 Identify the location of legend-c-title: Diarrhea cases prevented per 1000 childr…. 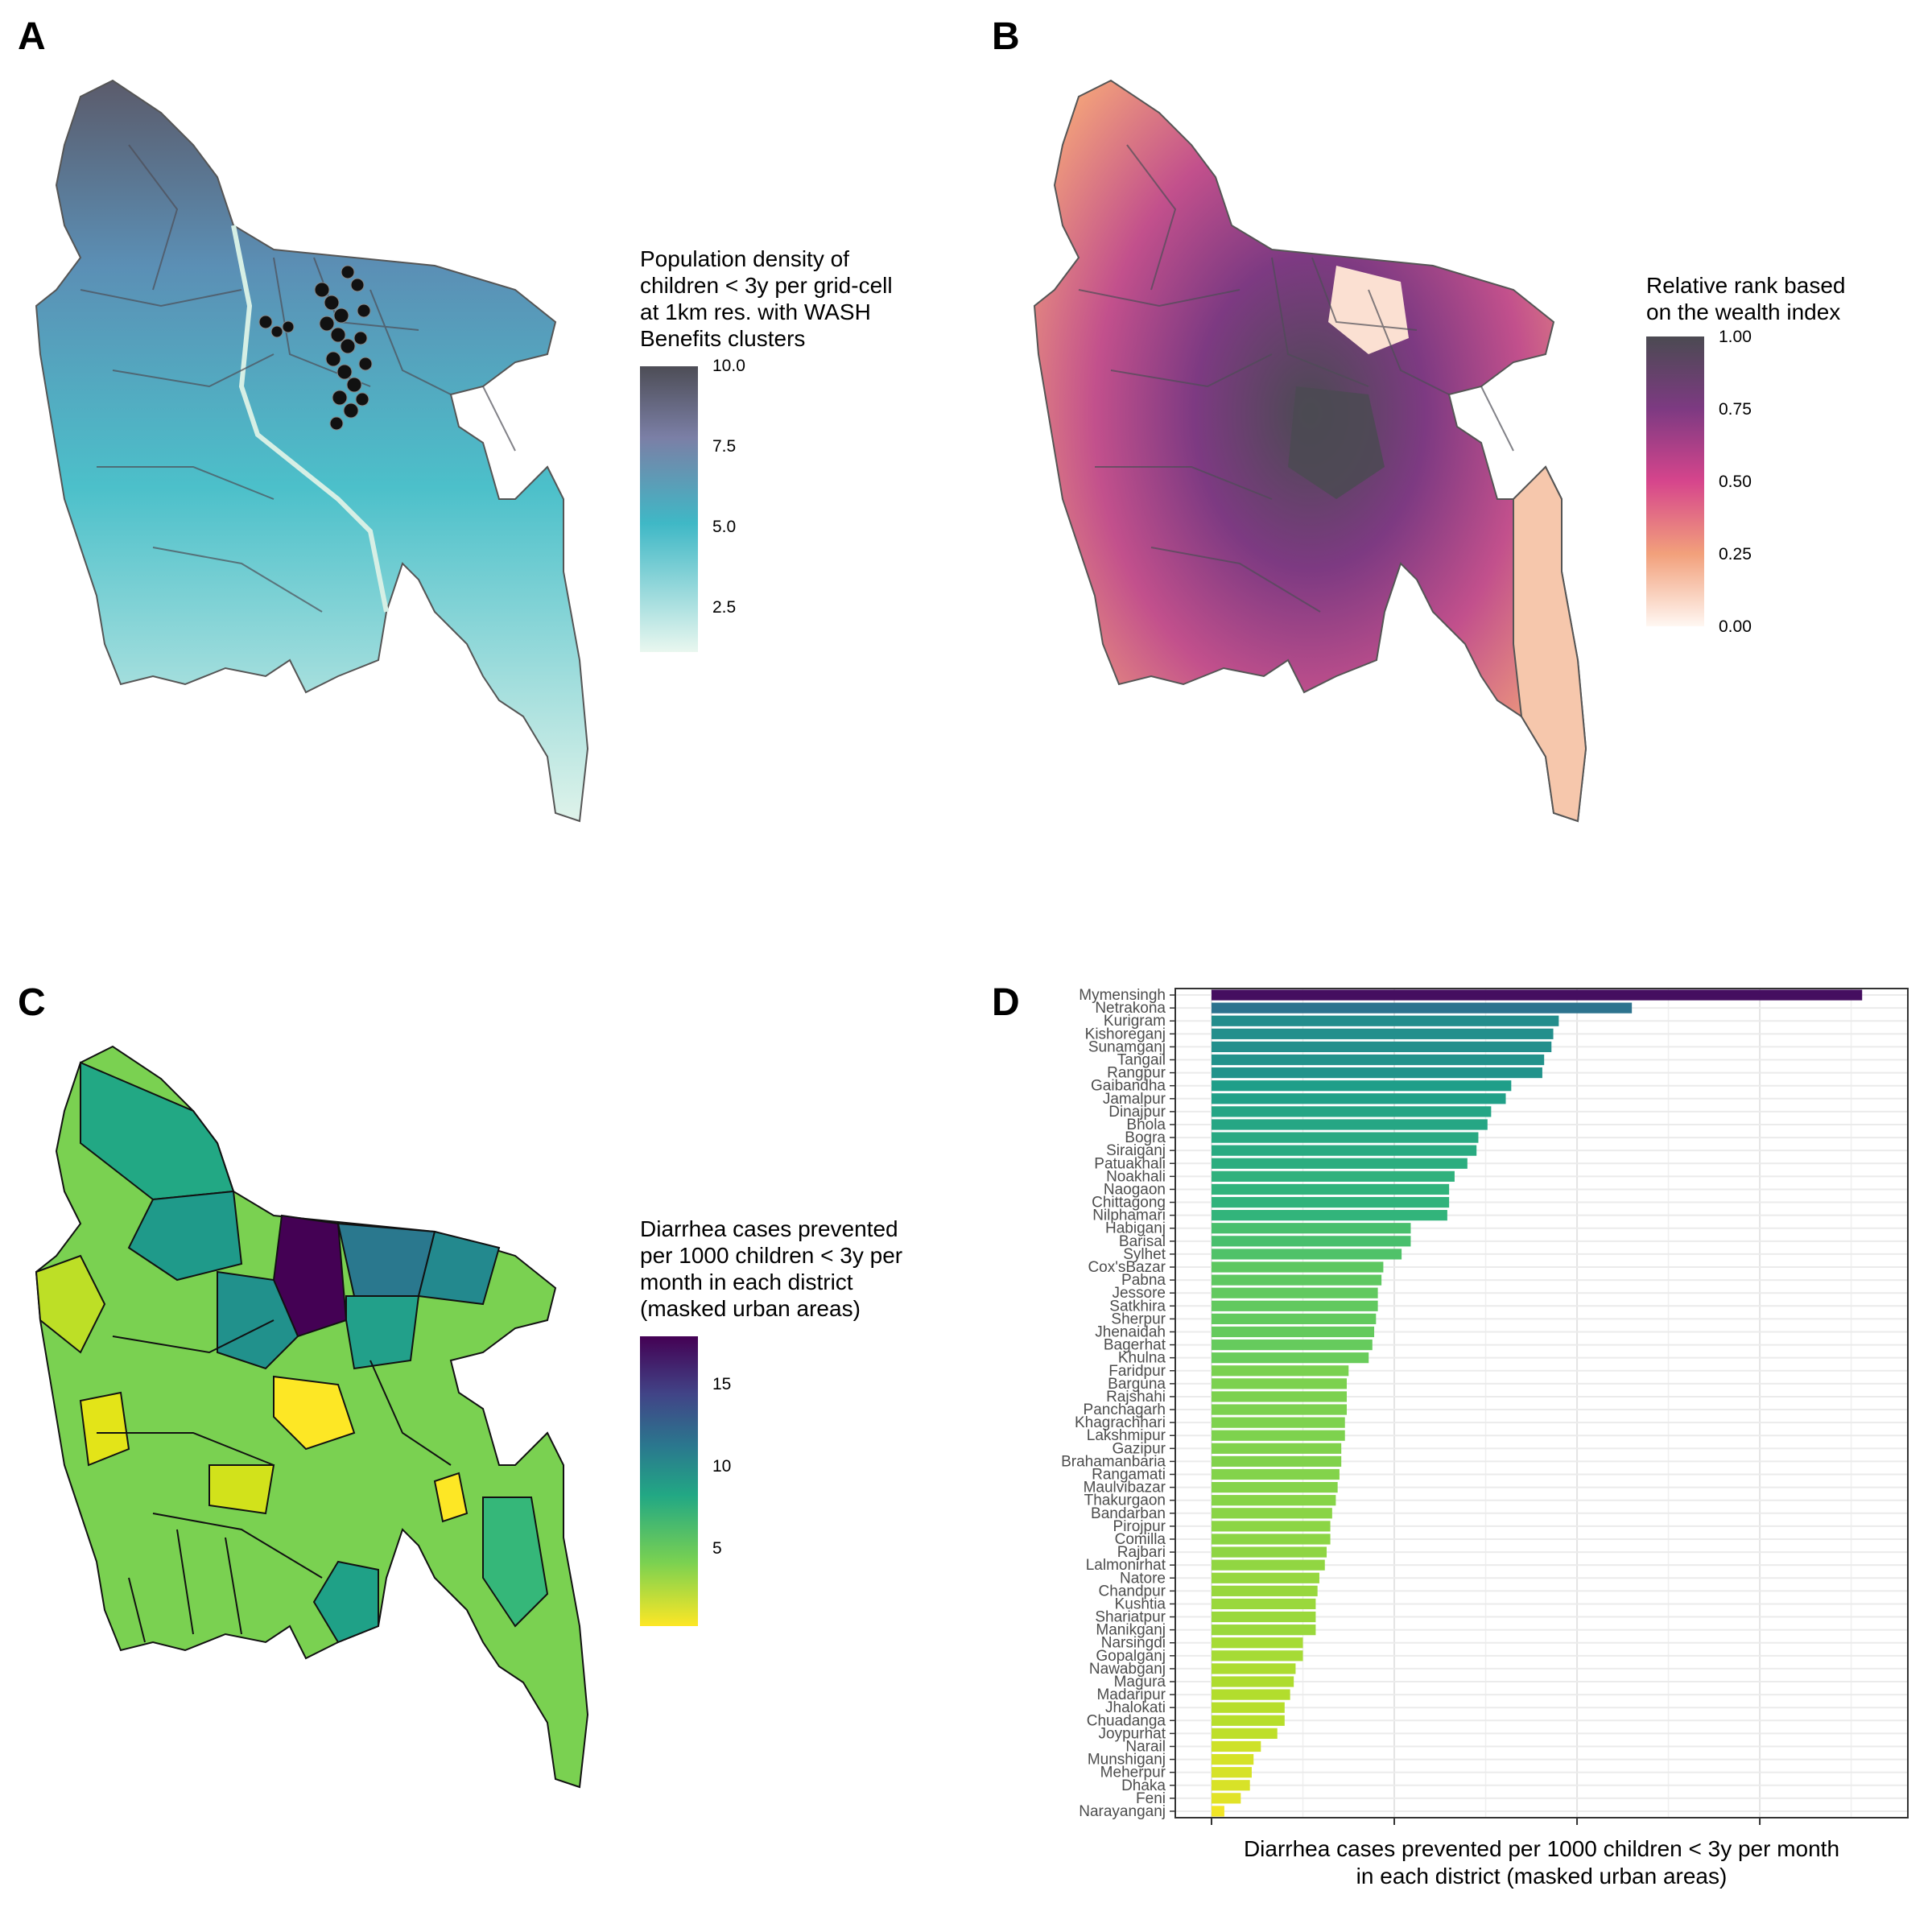
(809, 1269).